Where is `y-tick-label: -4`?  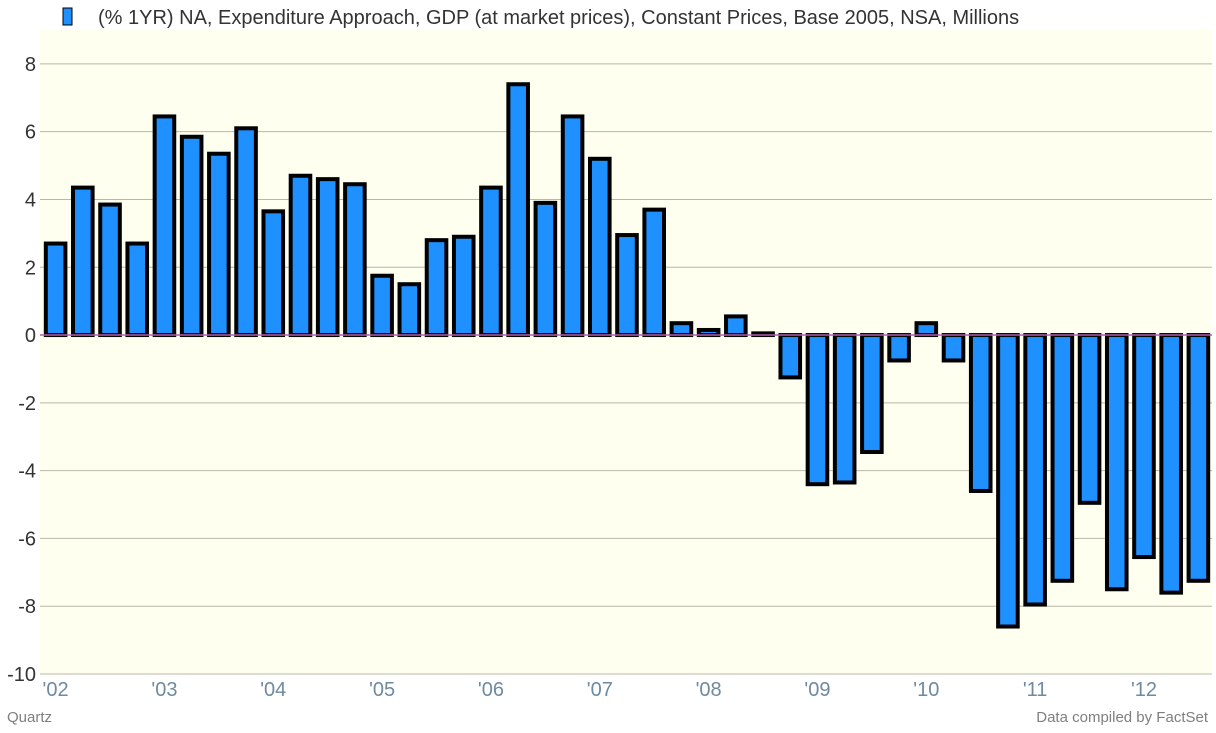 y-tick-label: -4 is located at coordinates (27, 472).